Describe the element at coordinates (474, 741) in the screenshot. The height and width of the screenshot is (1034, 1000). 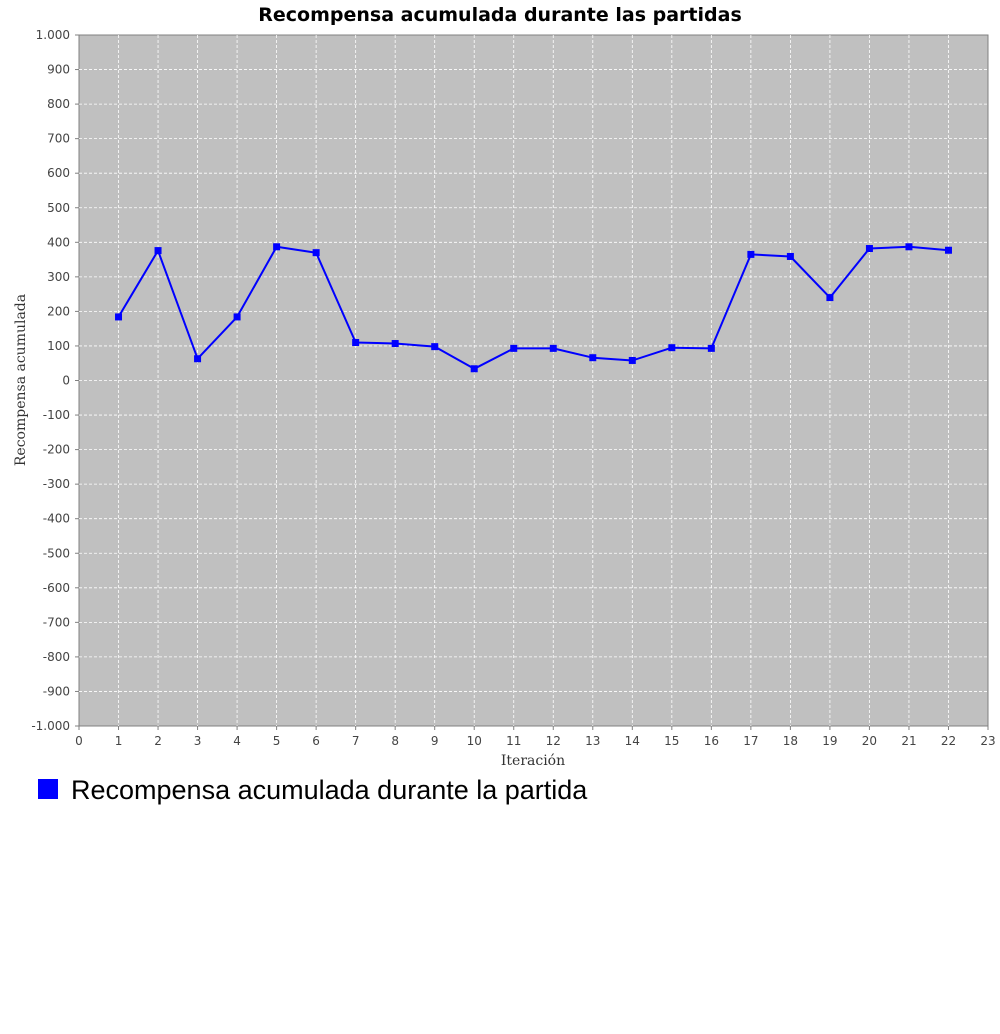
I see `x-tick-label: 10` at that location.